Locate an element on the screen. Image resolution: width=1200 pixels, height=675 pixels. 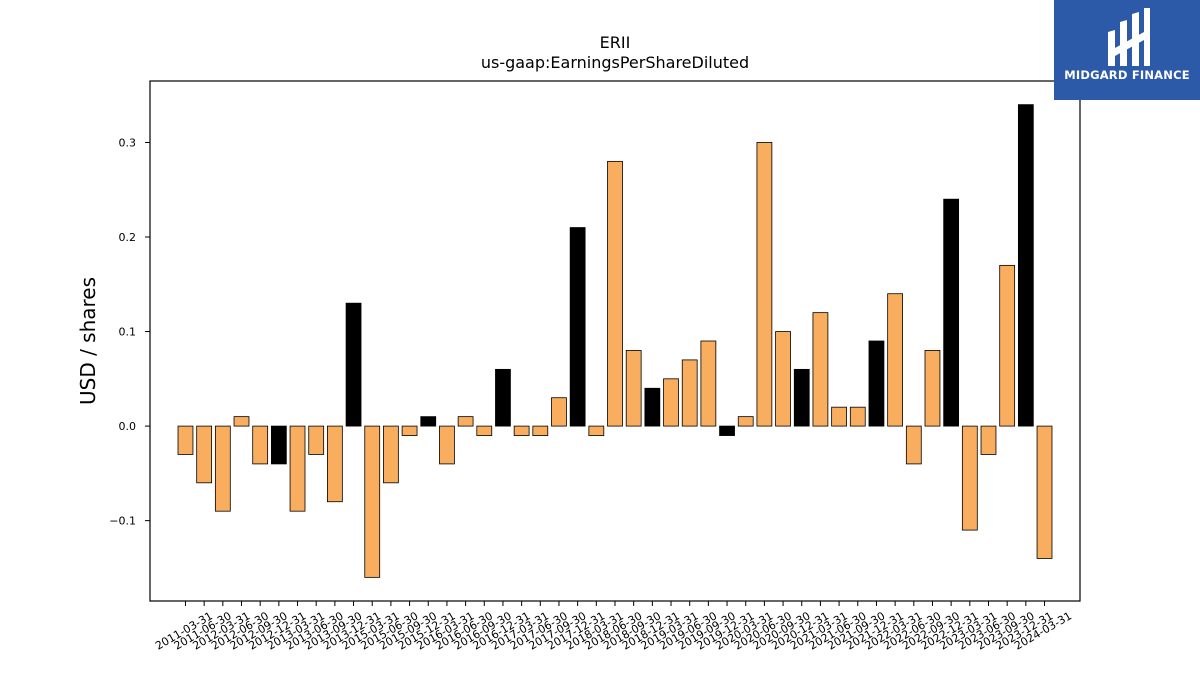
y-tick-label: 0.3 is located at coordinates (128, 142).